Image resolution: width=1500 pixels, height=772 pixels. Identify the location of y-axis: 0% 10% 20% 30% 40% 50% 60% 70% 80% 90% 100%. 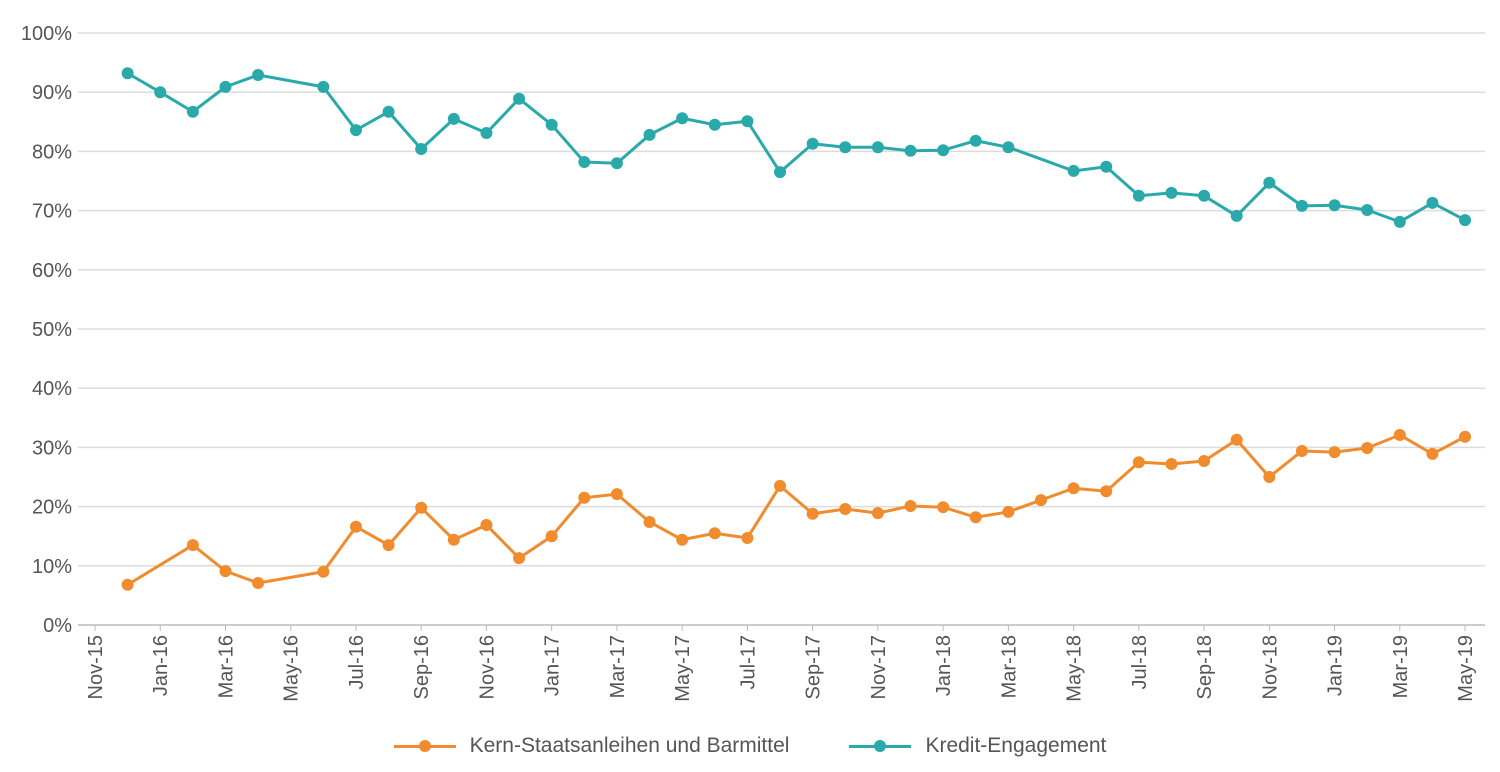
(46, 330).